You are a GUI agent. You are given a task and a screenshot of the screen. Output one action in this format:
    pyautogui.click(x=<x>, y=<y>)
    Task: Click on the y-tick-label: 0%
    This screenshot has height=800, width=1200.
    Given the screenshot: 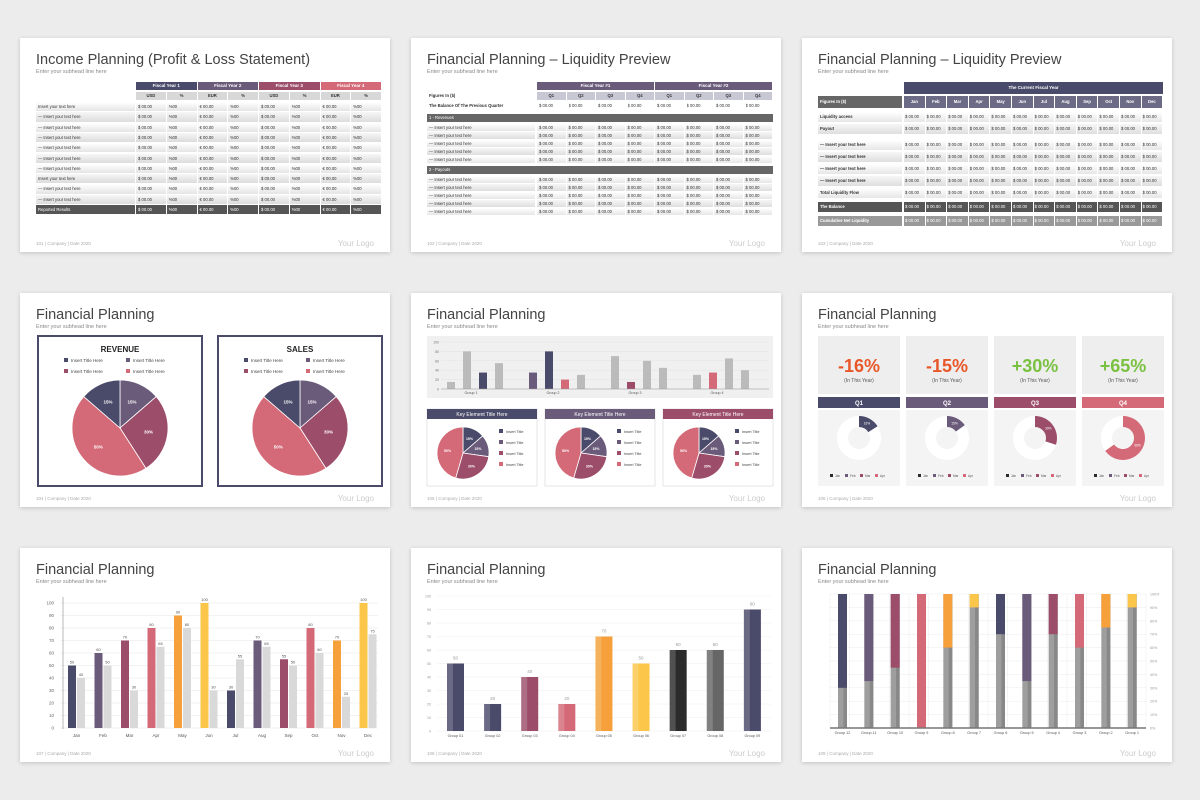 What is the action you would take?
    pyautogui.click(x=1153, y=729)
    